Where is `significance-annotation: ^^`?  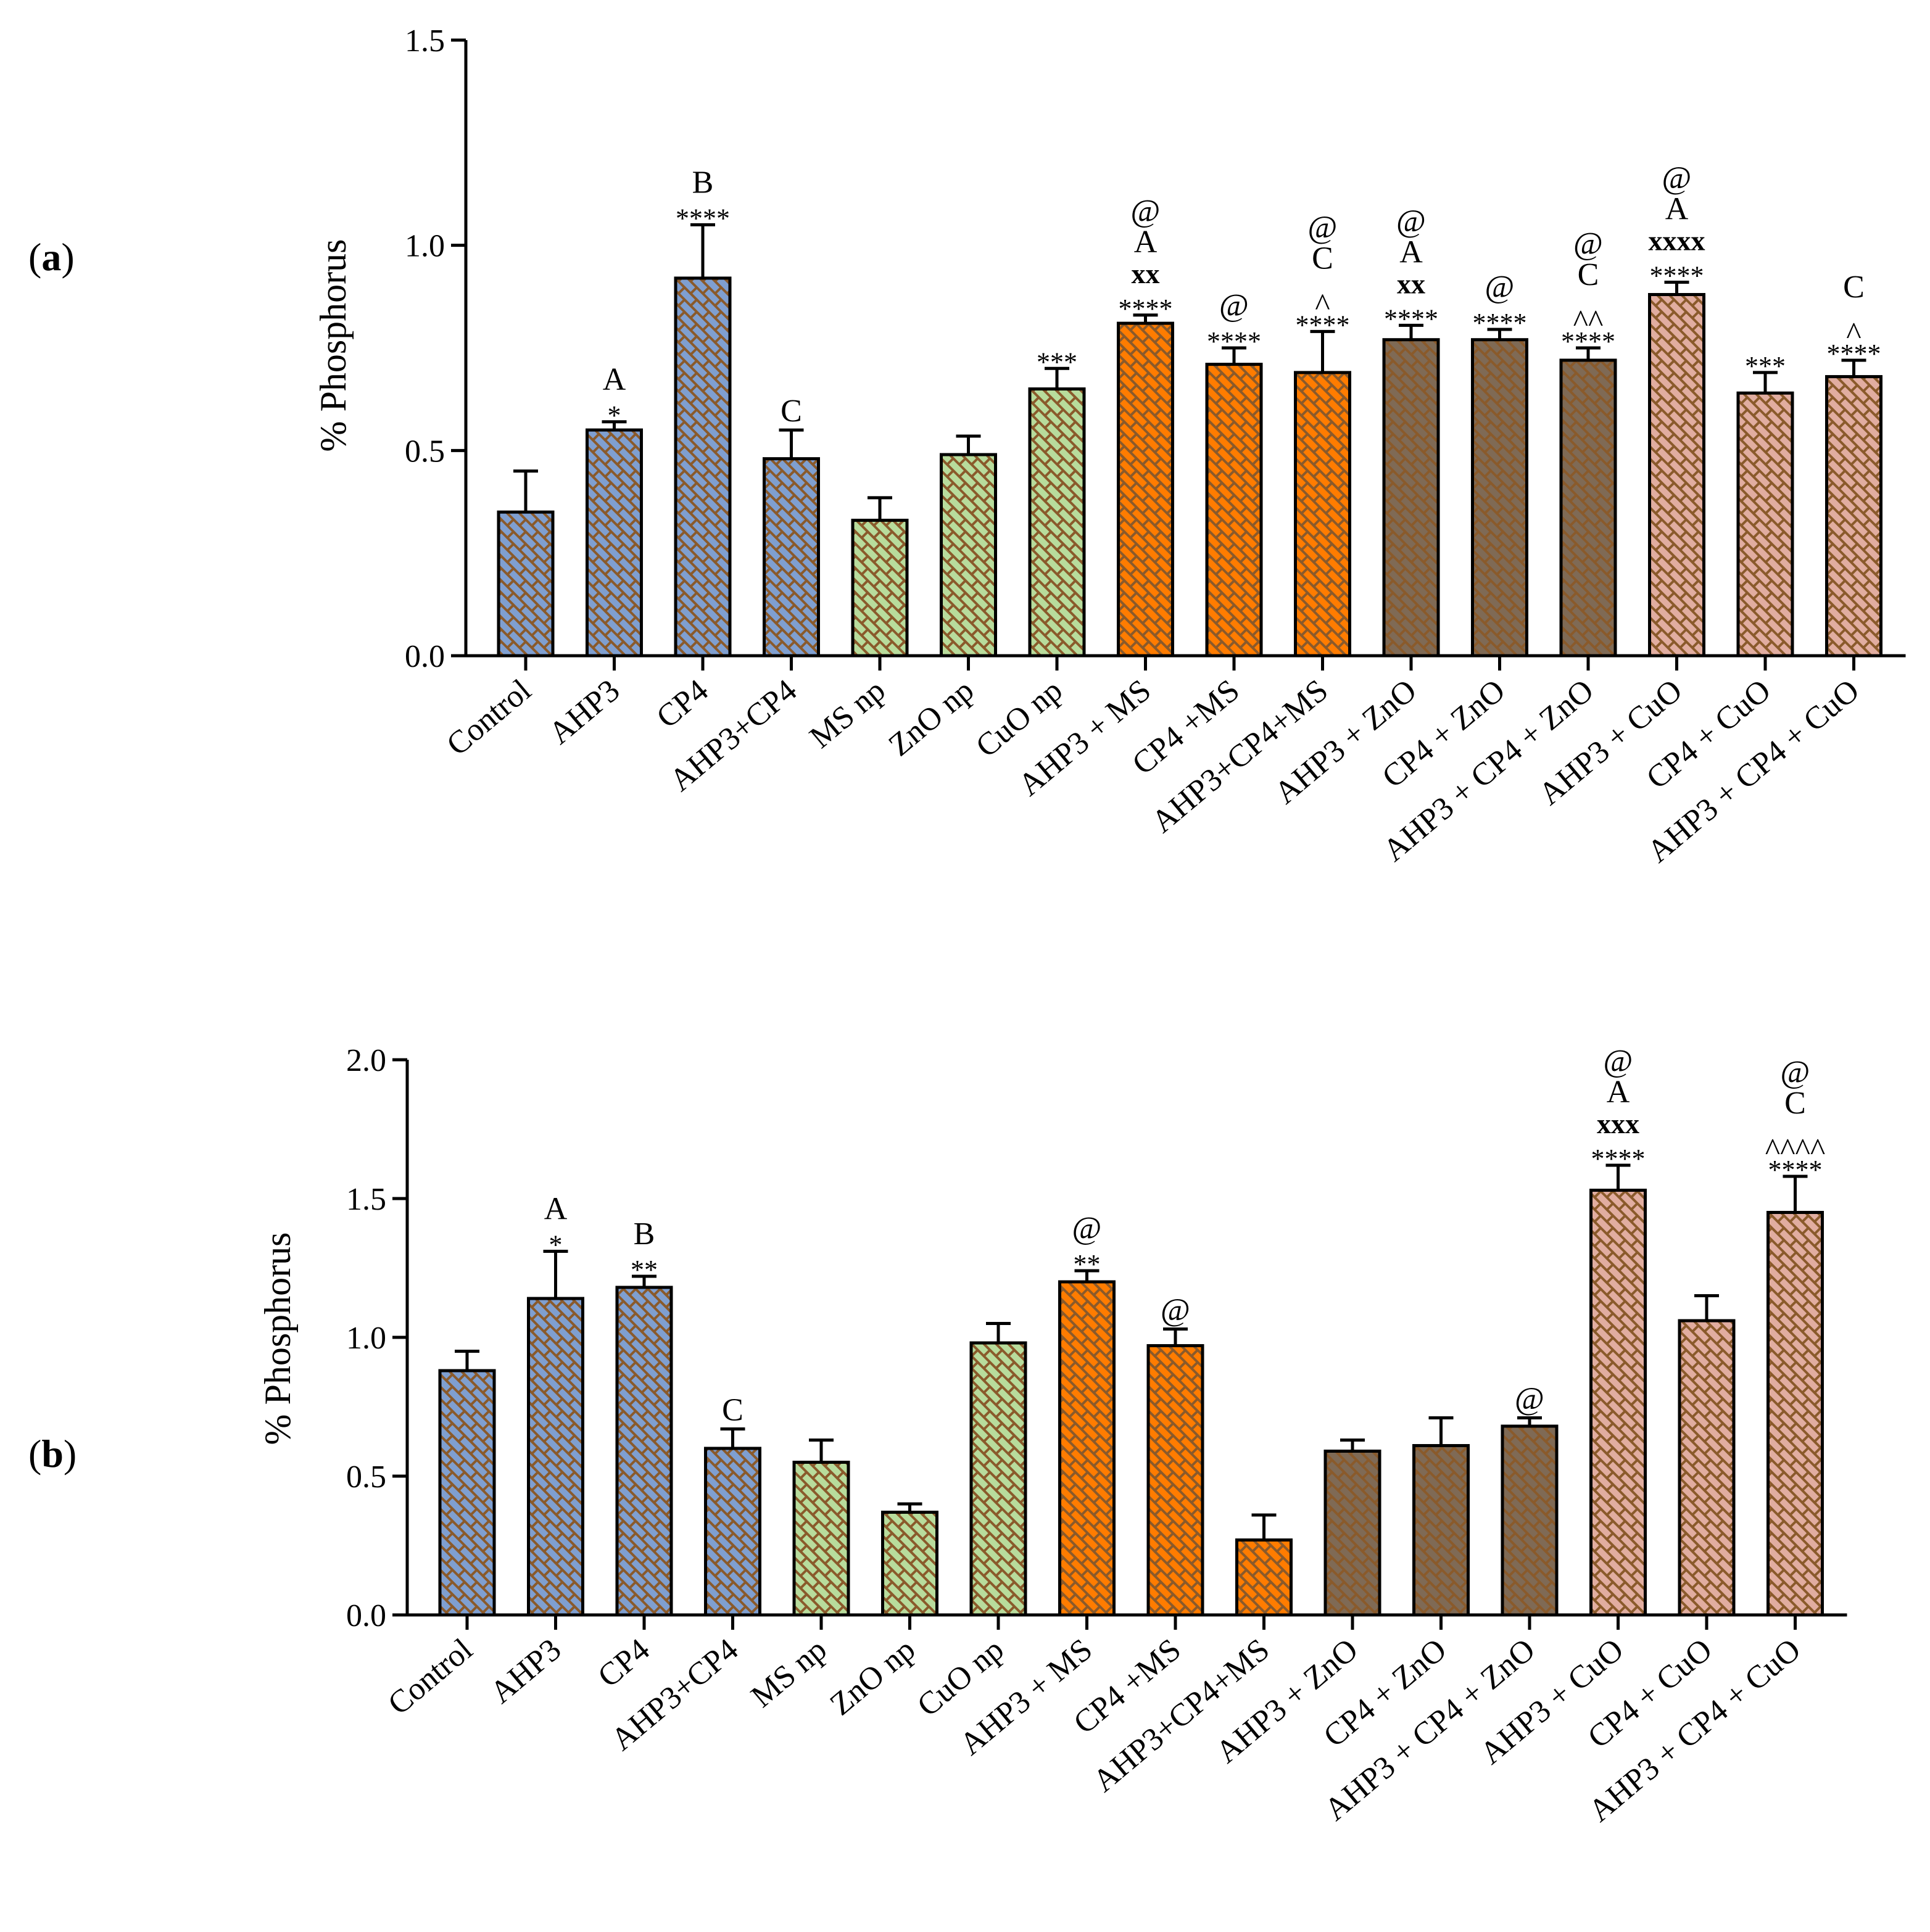 significance-annotation: ^^ is located at coordinates (1588, 321).